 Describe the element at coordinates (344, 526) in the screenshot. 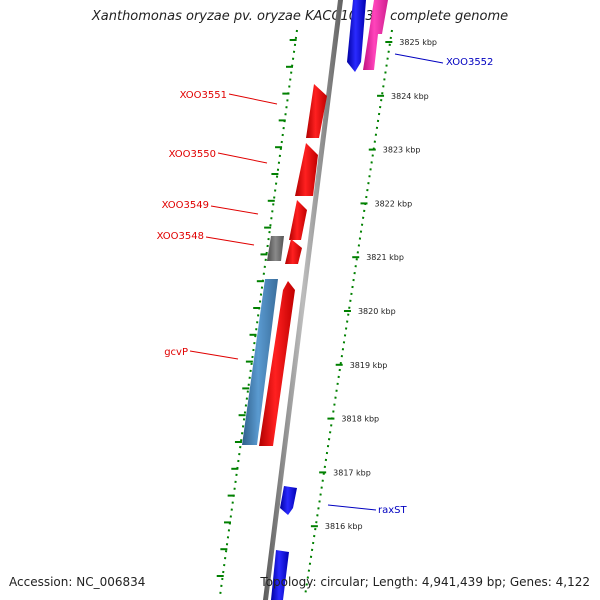

I see `ruler-label: 3816 kbp` at that location.